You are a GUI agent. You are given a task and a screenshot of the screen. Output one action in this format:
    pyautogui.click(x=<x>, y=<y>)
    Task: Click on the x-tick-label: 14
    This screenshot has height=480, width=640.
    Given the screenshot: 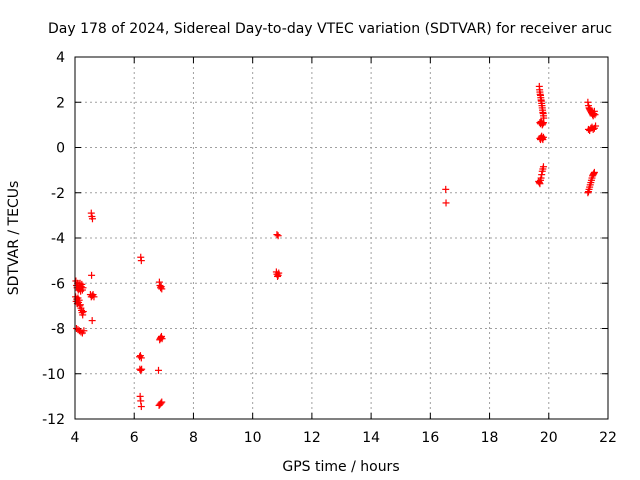 What is the action you would take?
    pyautogui.click(x=371, y=438)
    